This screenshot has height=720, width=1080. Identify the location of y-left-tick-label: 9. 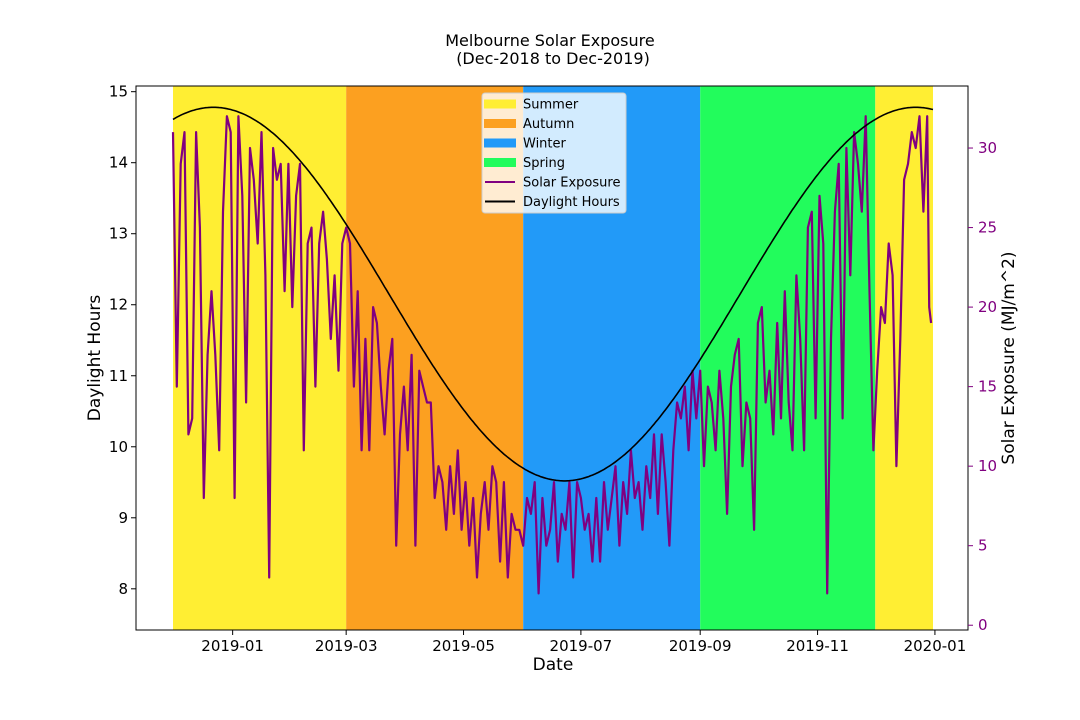
(123, 518).